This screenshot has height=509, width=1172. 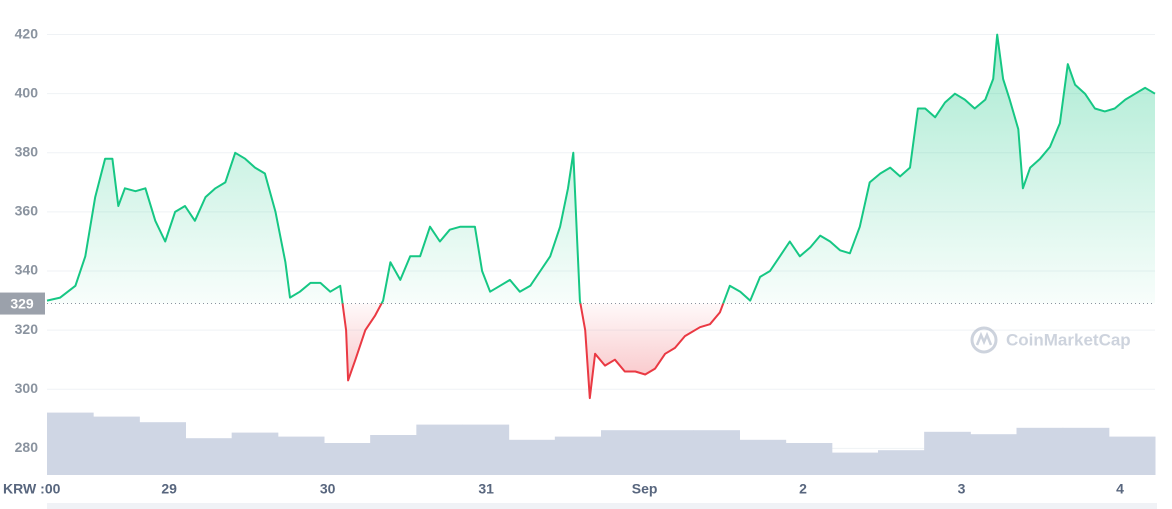 I want to click on y-tick-label: 320, so click(x=27, y=329).